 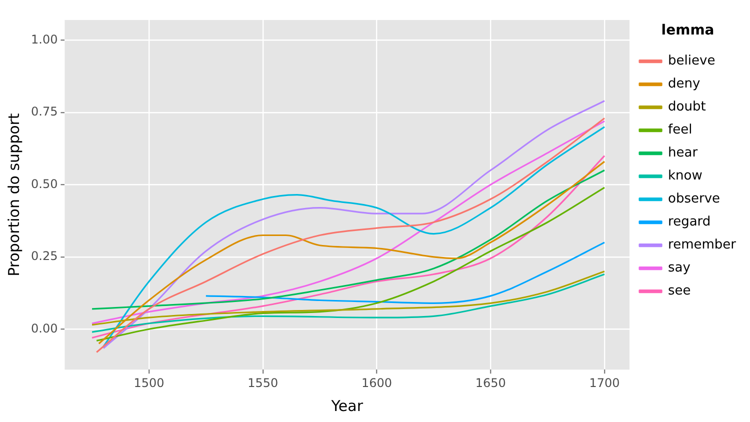 I want to click on legend-label: hear, so click(x=683, y=153).